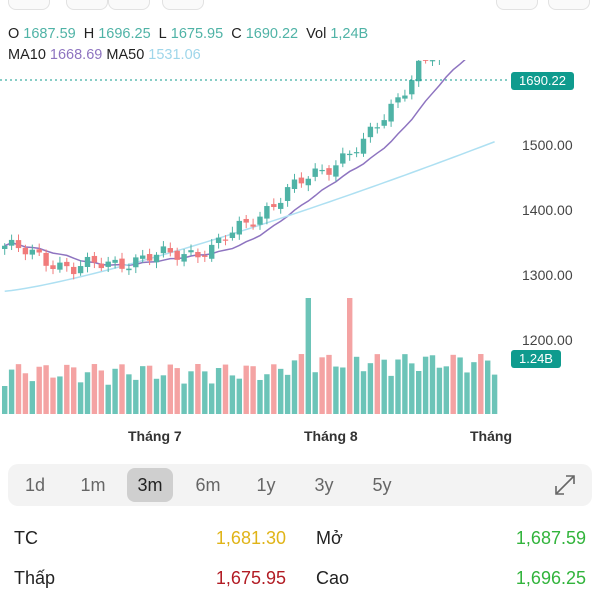  What do you see at coordinates (27, 55) in the screenshot?
I see `ma10-label: MA10` at bounding box center [27, 55].